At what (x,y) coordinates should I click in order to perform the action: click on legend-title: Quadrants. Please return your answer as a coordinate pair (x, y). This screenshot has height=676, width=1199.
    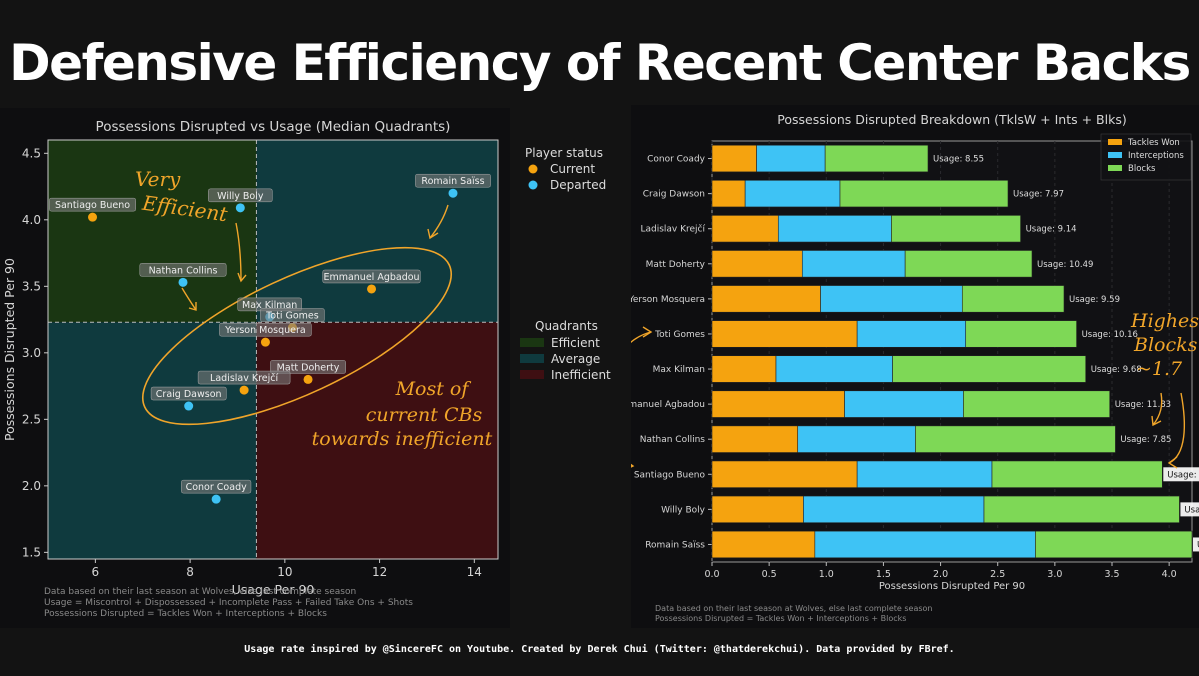
    Looking at the image, I should click on (566, 326).